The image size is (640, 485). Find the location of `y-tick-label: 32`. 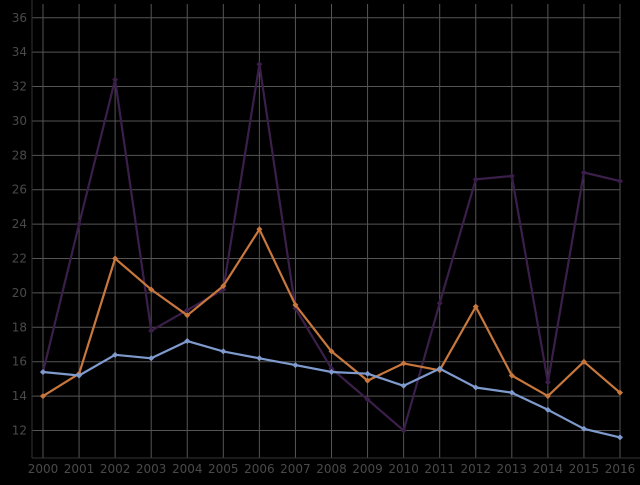

y-tick-label: 32 is located at coordinates (19, 87).